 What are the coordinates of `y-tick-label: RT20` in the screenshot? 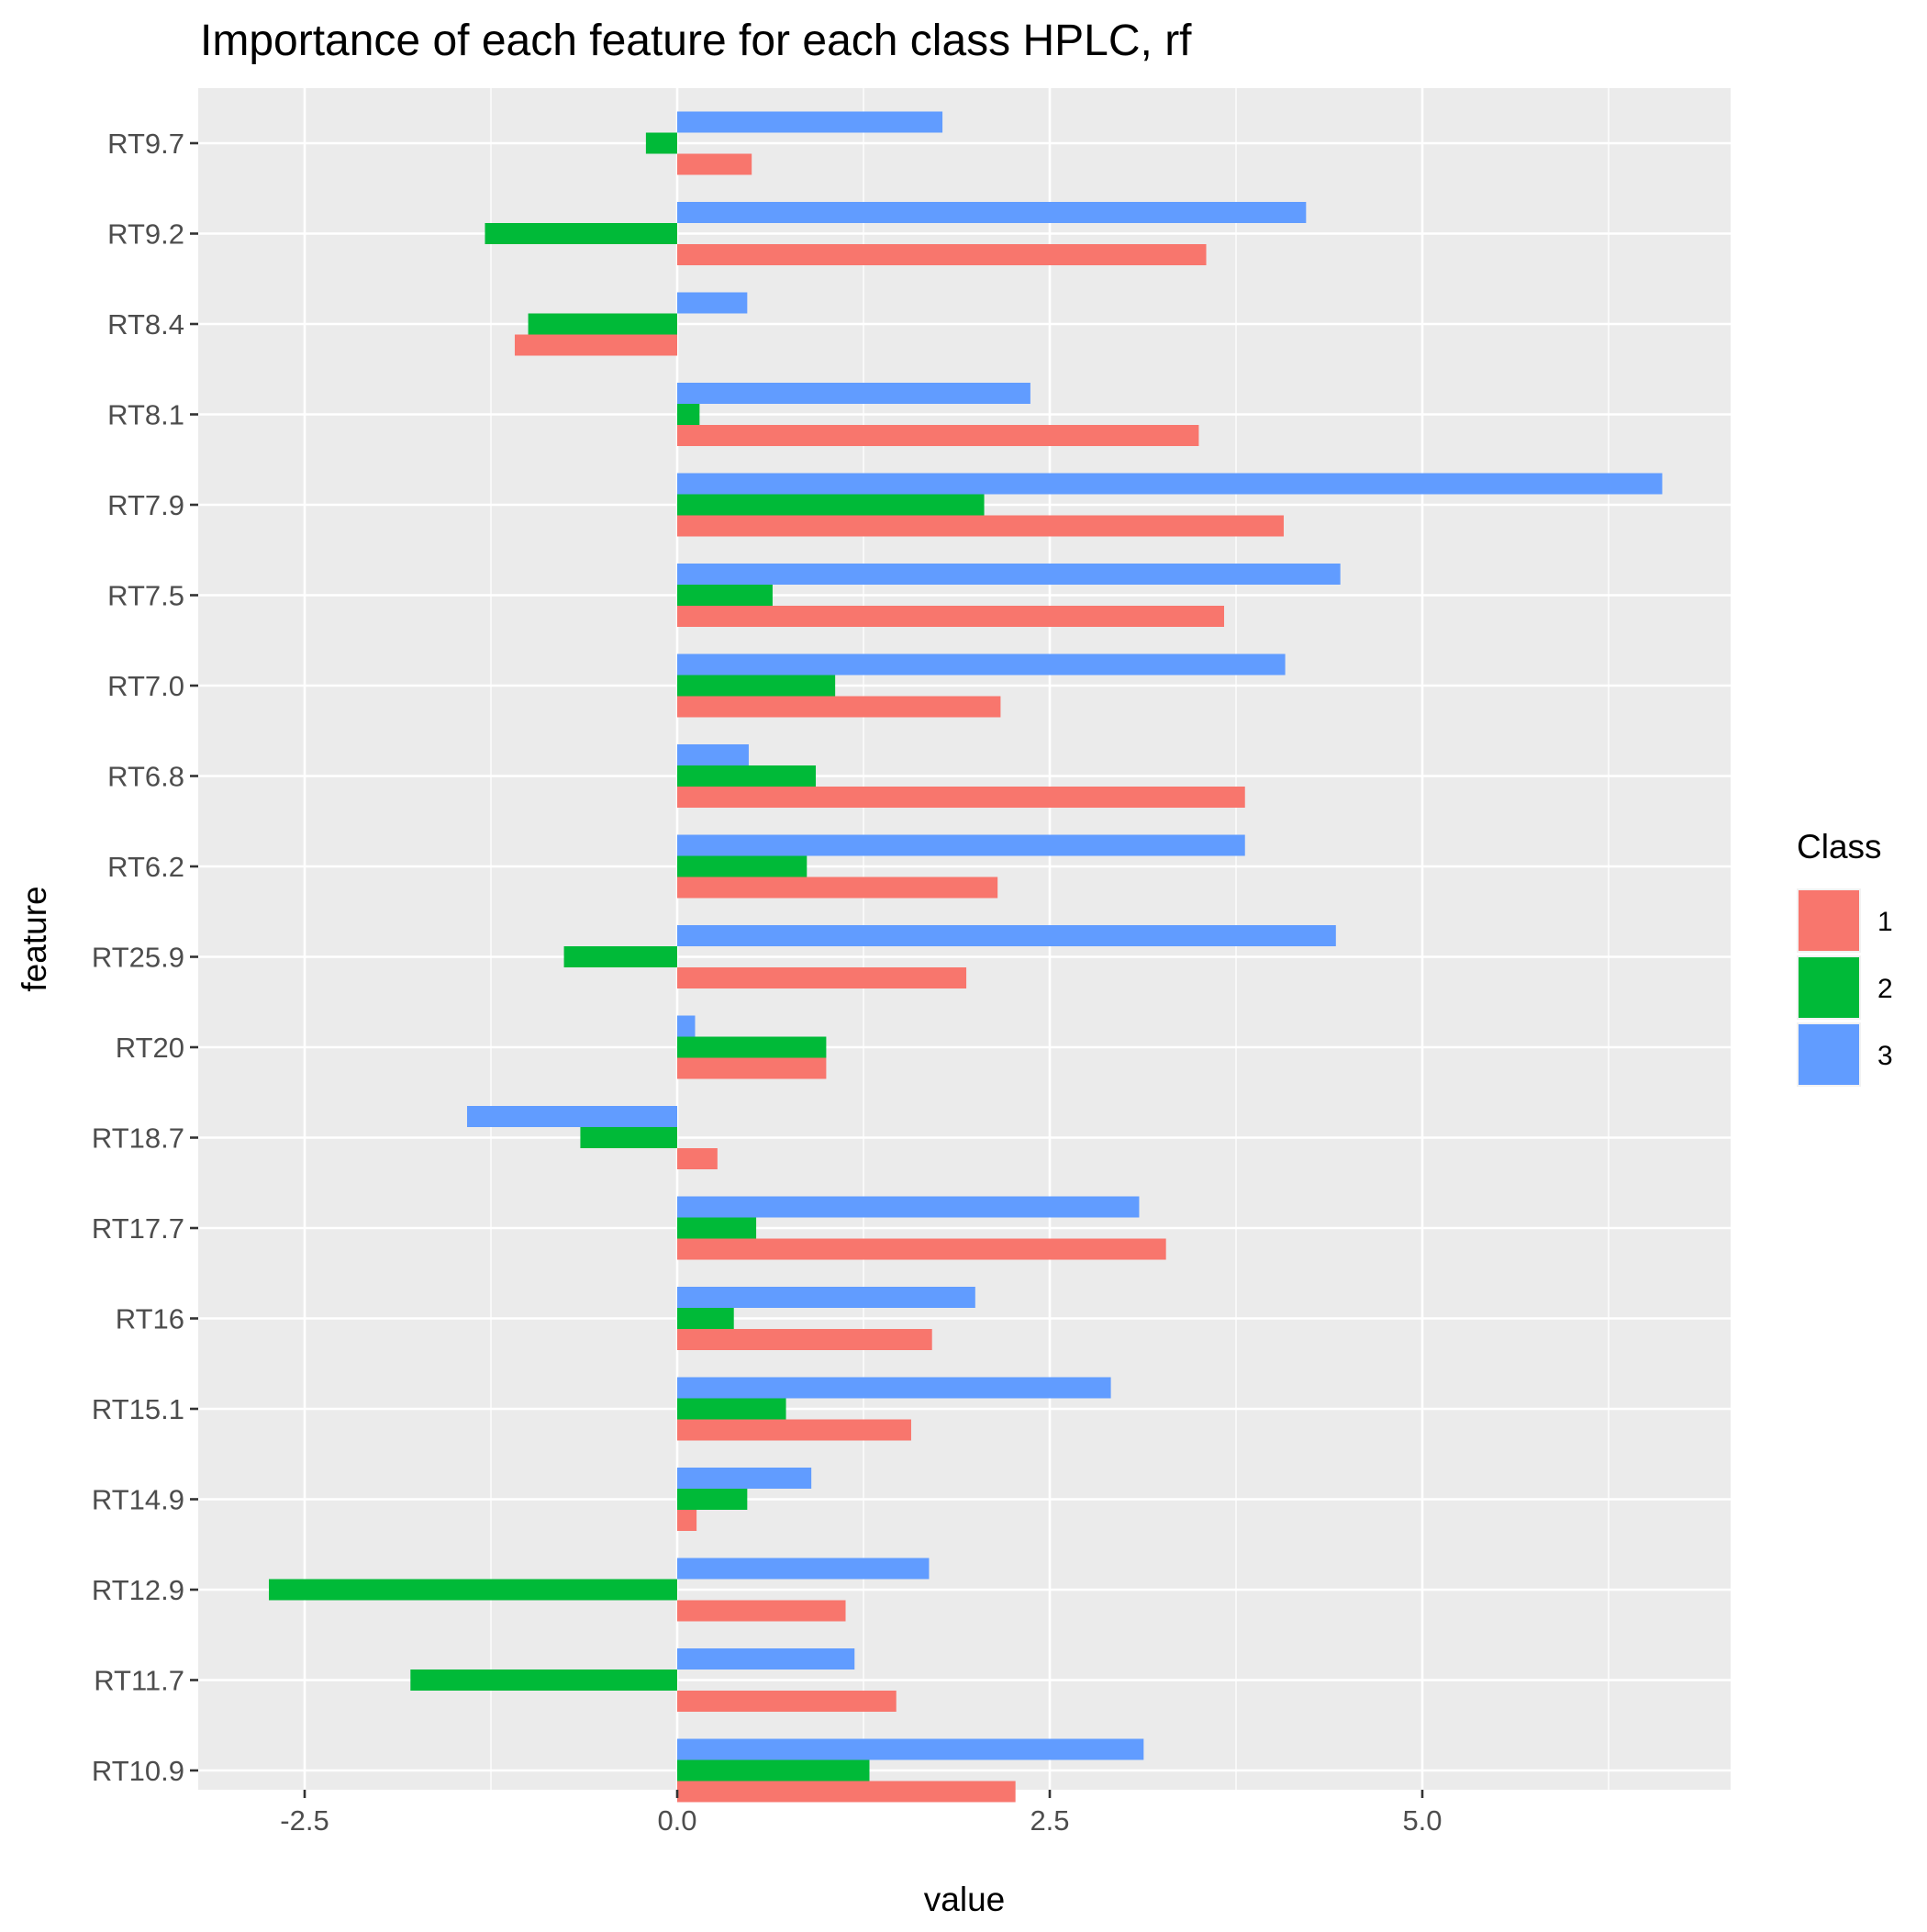 It's located at (150, 1048).